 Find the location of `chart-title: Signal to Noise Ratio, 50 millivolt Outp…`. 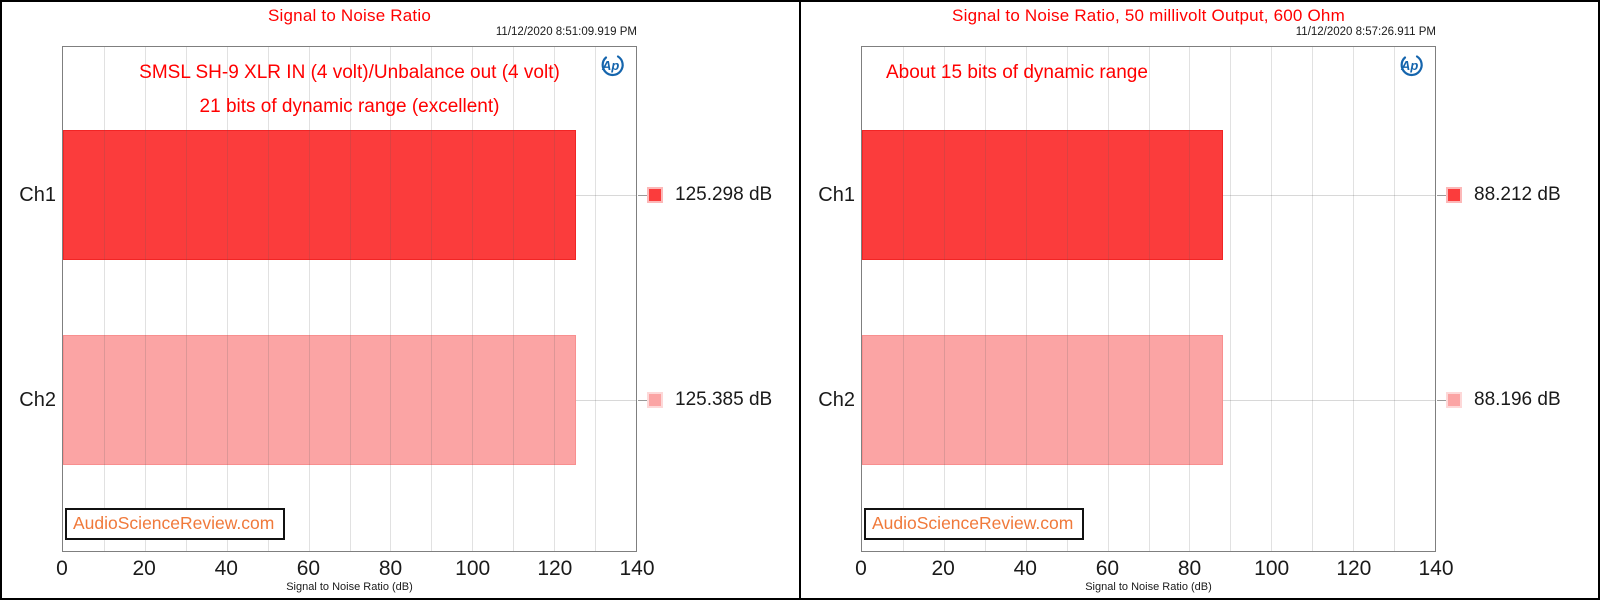

chart-title: Signal to Noise Ratio, 50 millivolt Outp… is located at coordinates (1148, 15).